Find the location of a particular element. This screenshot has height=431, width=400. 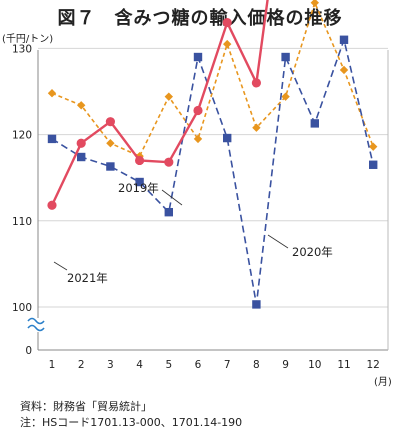

y-tick-label: 100 is located at coordinates (22, 308).